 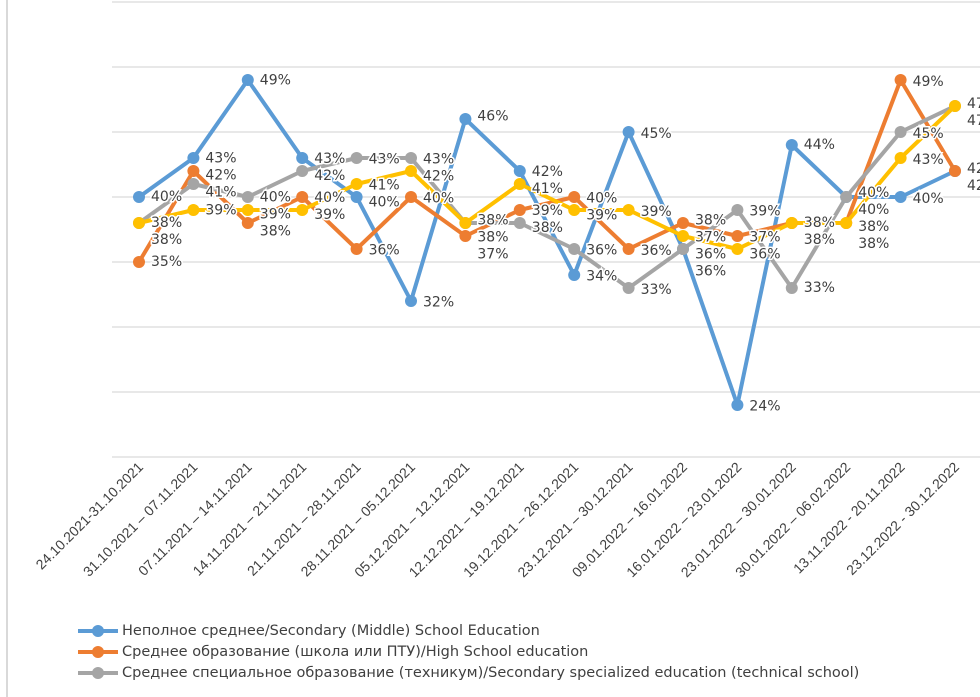 What do you see at coordinates (819, 145) in the screenshot?
I see `data-label: 44%` at bounding box center [819, 145].